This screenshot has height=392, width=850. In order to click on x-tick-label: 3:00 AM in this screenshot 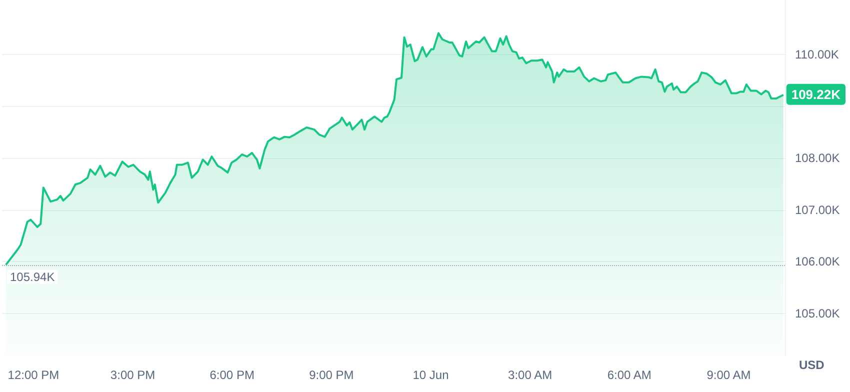, I will do `click(530, 375)`.